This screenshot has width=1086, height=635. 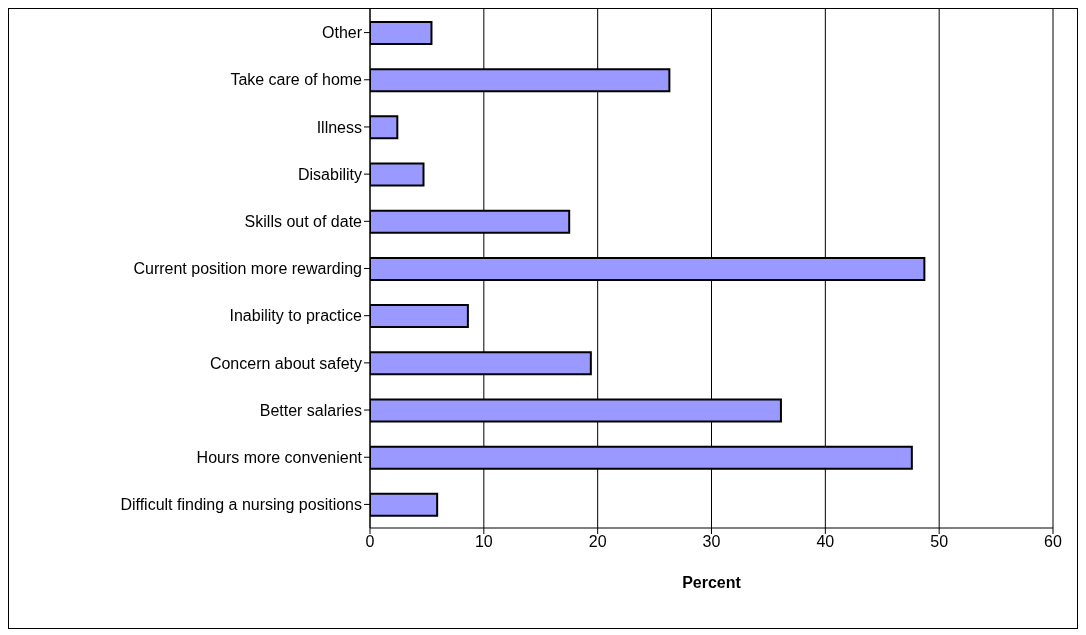 I want to click on y-tick-label: Illness, so click(x=339, y=127).